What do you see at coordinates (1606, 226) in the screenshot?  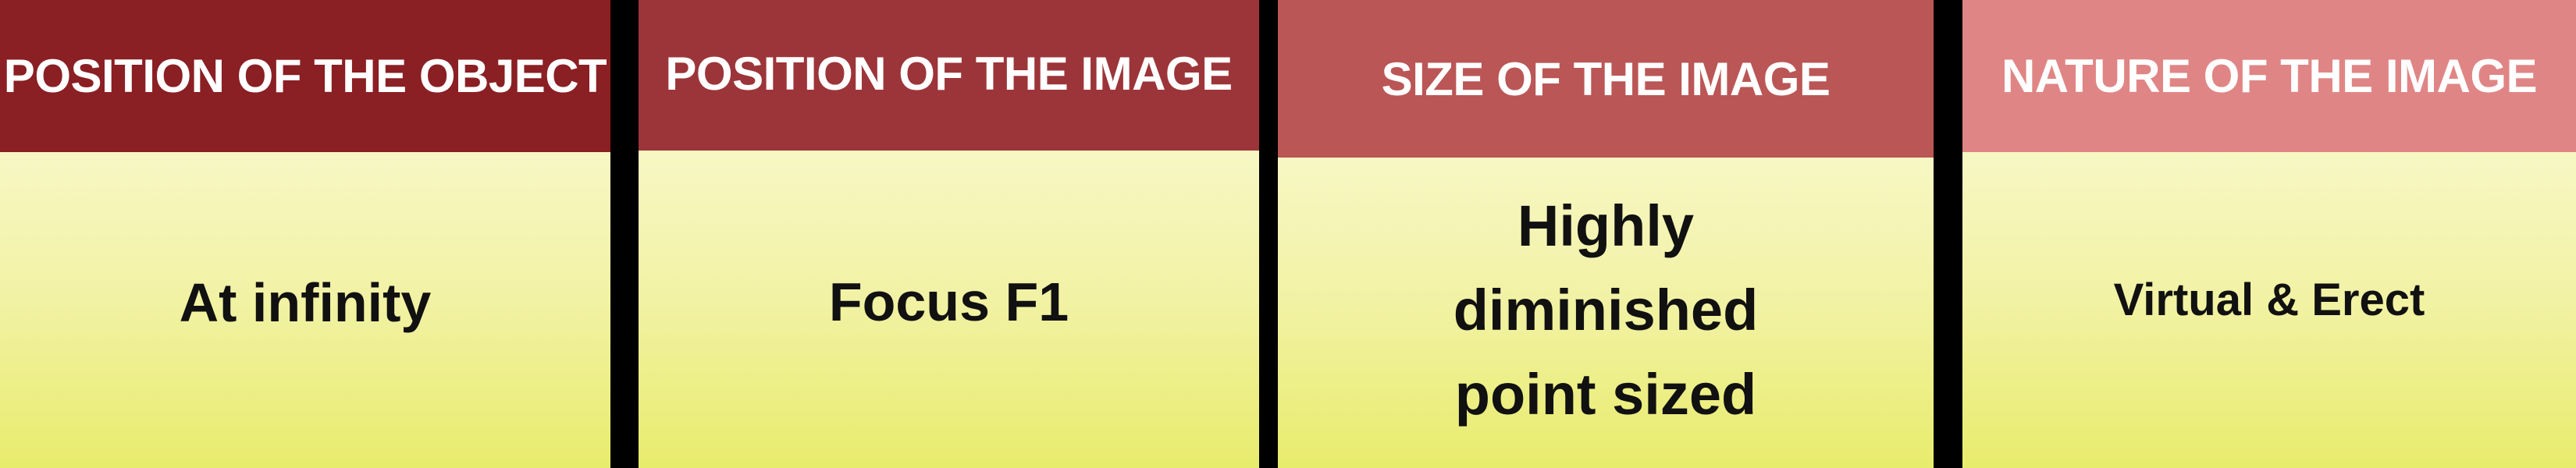 I see `panel-value-line: Highly` at bounding box center [1606, 226].